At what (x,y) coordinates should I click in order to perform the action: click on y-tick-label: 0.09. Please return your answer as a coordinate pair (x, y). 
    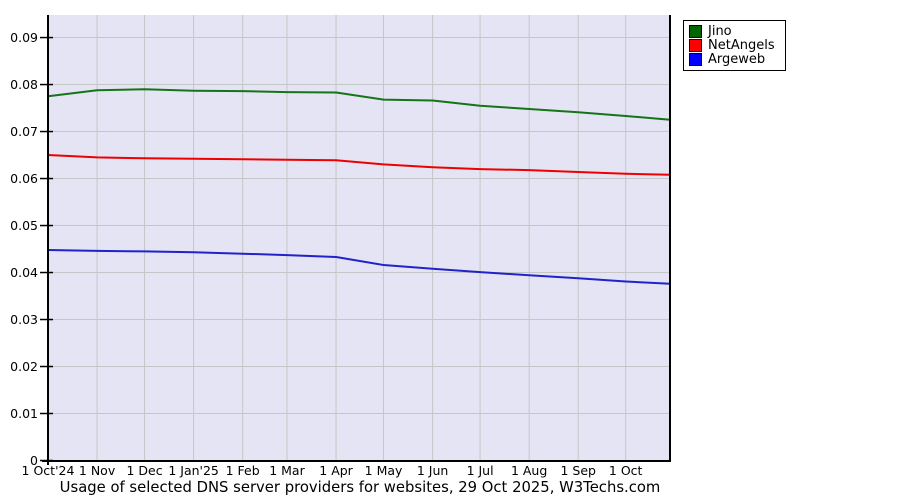
    Looking at the image, I should click on (24, 37).